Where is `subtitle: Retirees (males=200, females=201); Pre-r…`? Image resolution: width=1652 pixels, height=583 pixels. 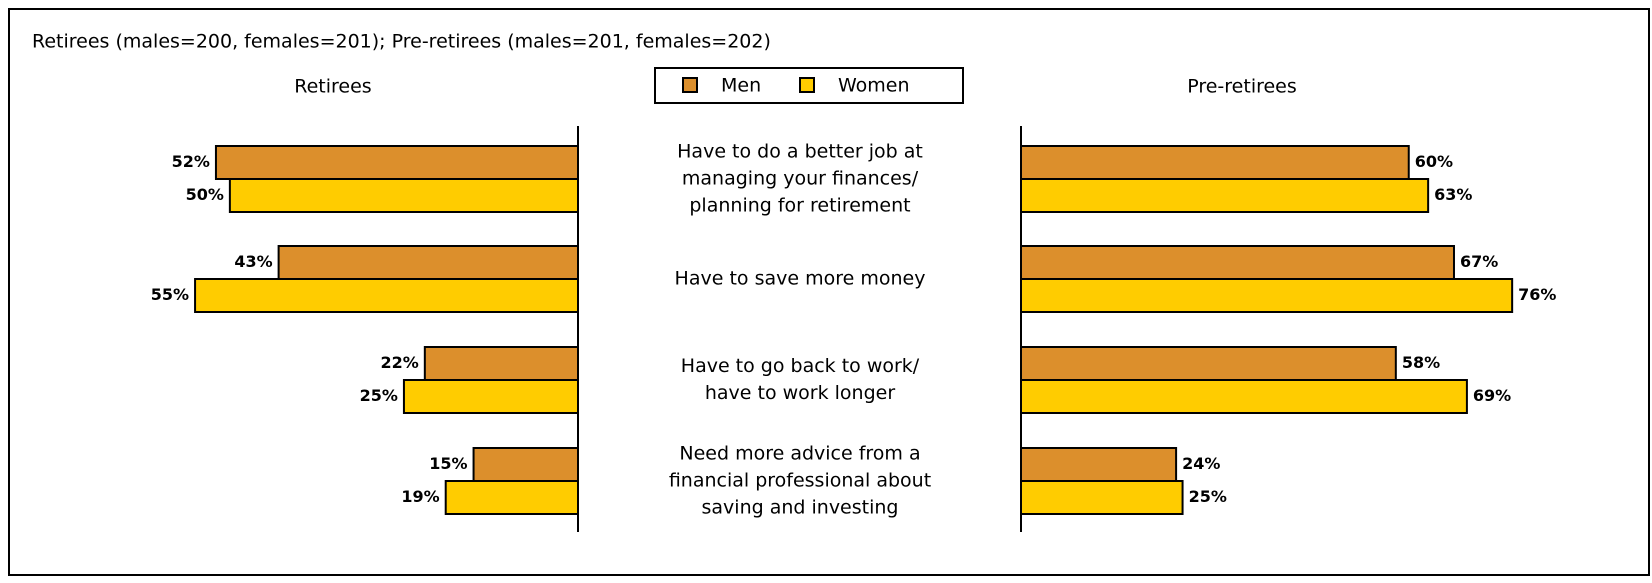
subtitle: Retirees (males=200, females=201); Pre-r… is located at coordinates (401, 42).